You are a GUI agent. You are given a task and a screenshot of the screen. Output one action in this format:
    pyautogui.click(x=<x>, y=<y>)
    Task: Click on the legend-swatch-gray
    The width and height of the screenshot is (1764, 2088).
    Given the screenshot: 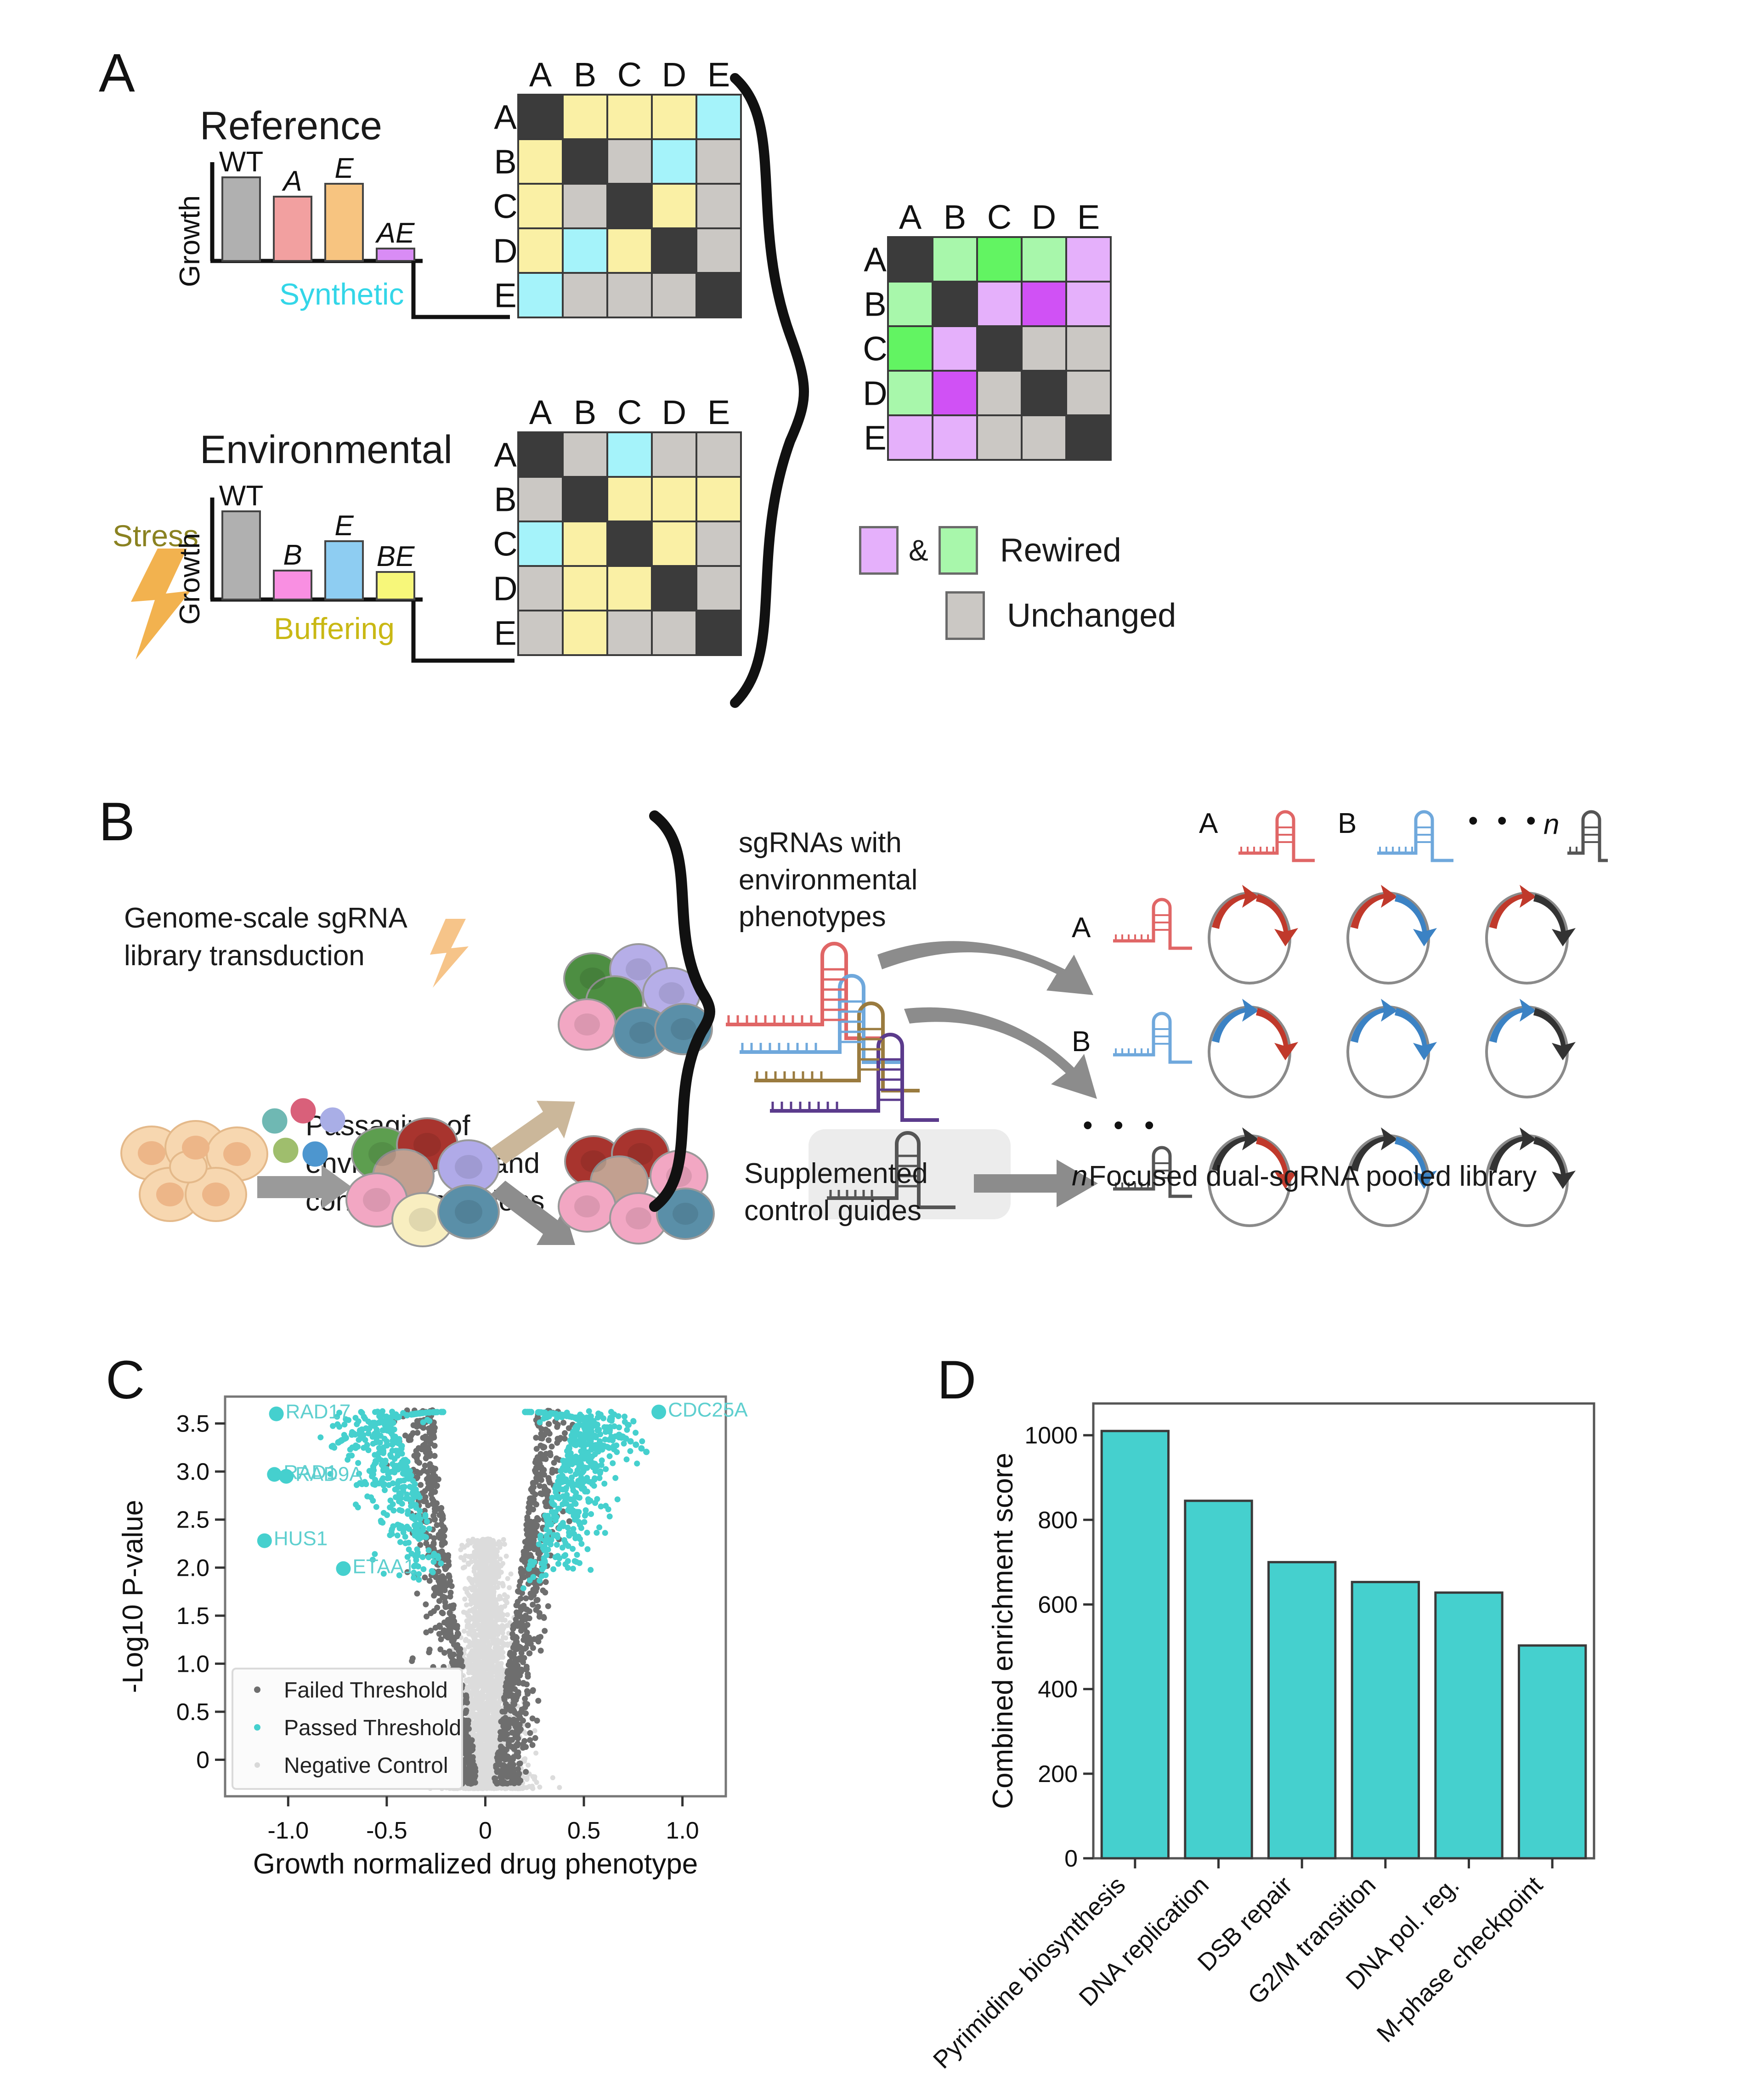 What is the action you would take?
    pyautogui.click(x=965, y=616)
    